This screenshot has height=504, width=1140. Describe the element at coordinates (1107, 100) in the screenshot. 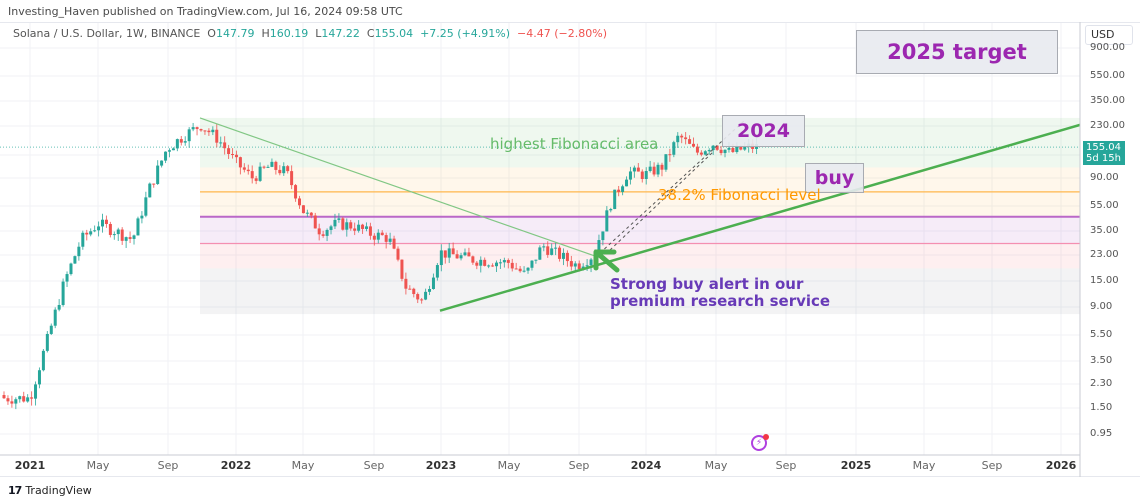

I see `price-tick: 350.00` at that location.